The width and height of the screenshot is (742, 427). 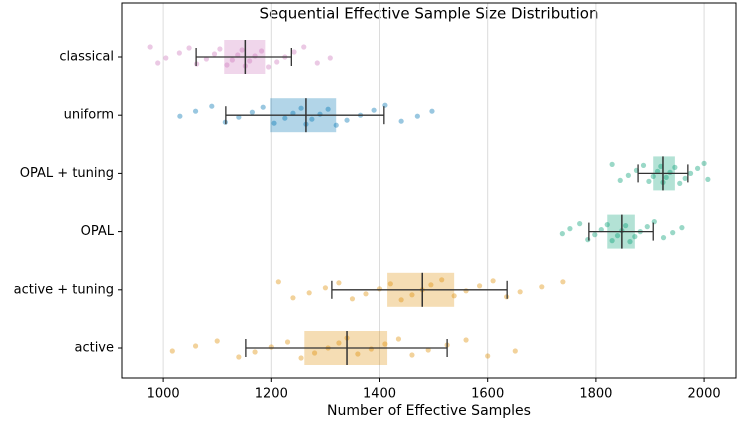 I want to click on x-tick-label: 1200, so click(x=271, y=394).